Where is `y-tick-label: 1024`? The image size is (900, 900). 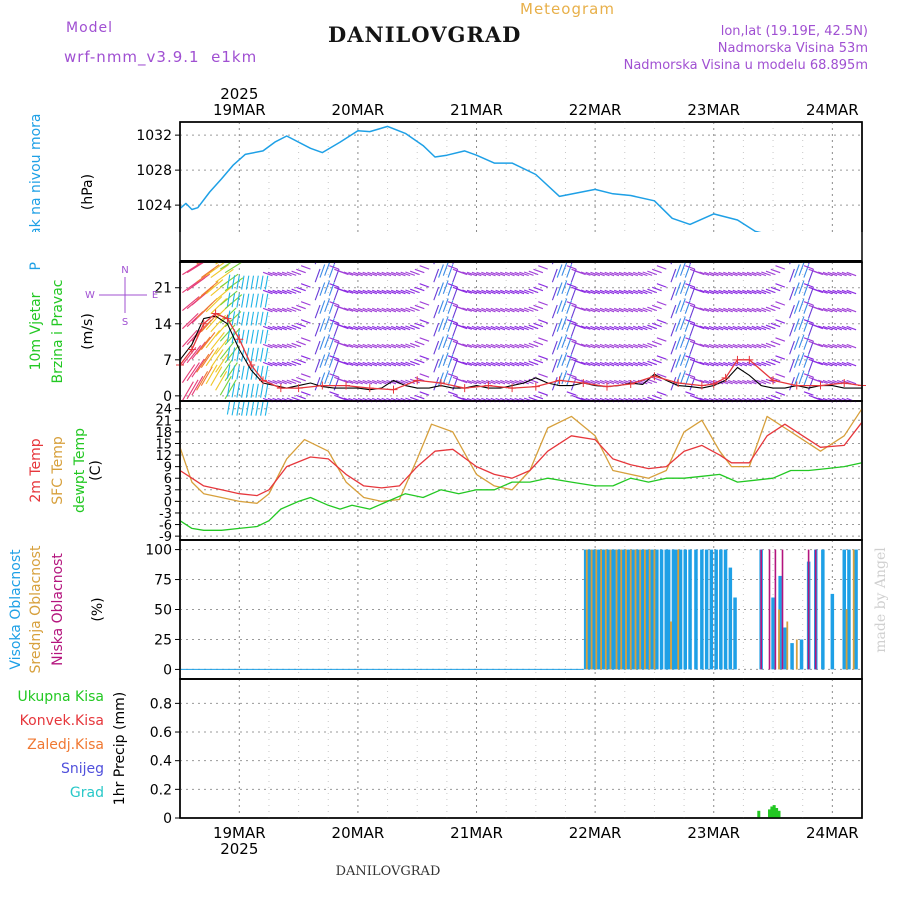 y-tick-label: 1024 is located at coordinates (154, 206).